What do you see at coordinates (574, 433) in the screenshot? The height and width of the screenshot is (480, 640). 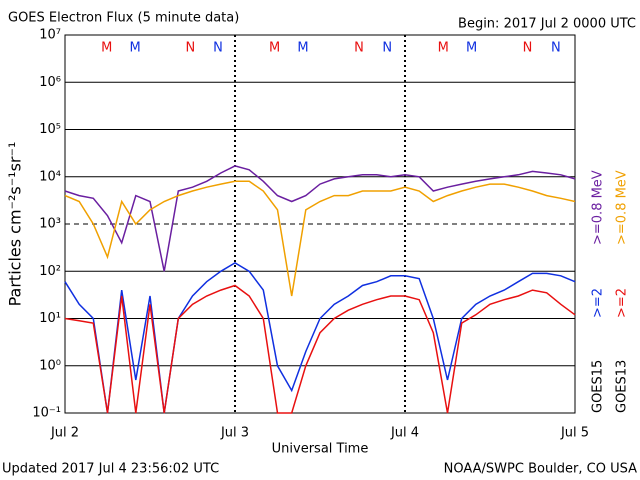 I see `x-tick-label: Jul 5` at bounding box center [574, 433].